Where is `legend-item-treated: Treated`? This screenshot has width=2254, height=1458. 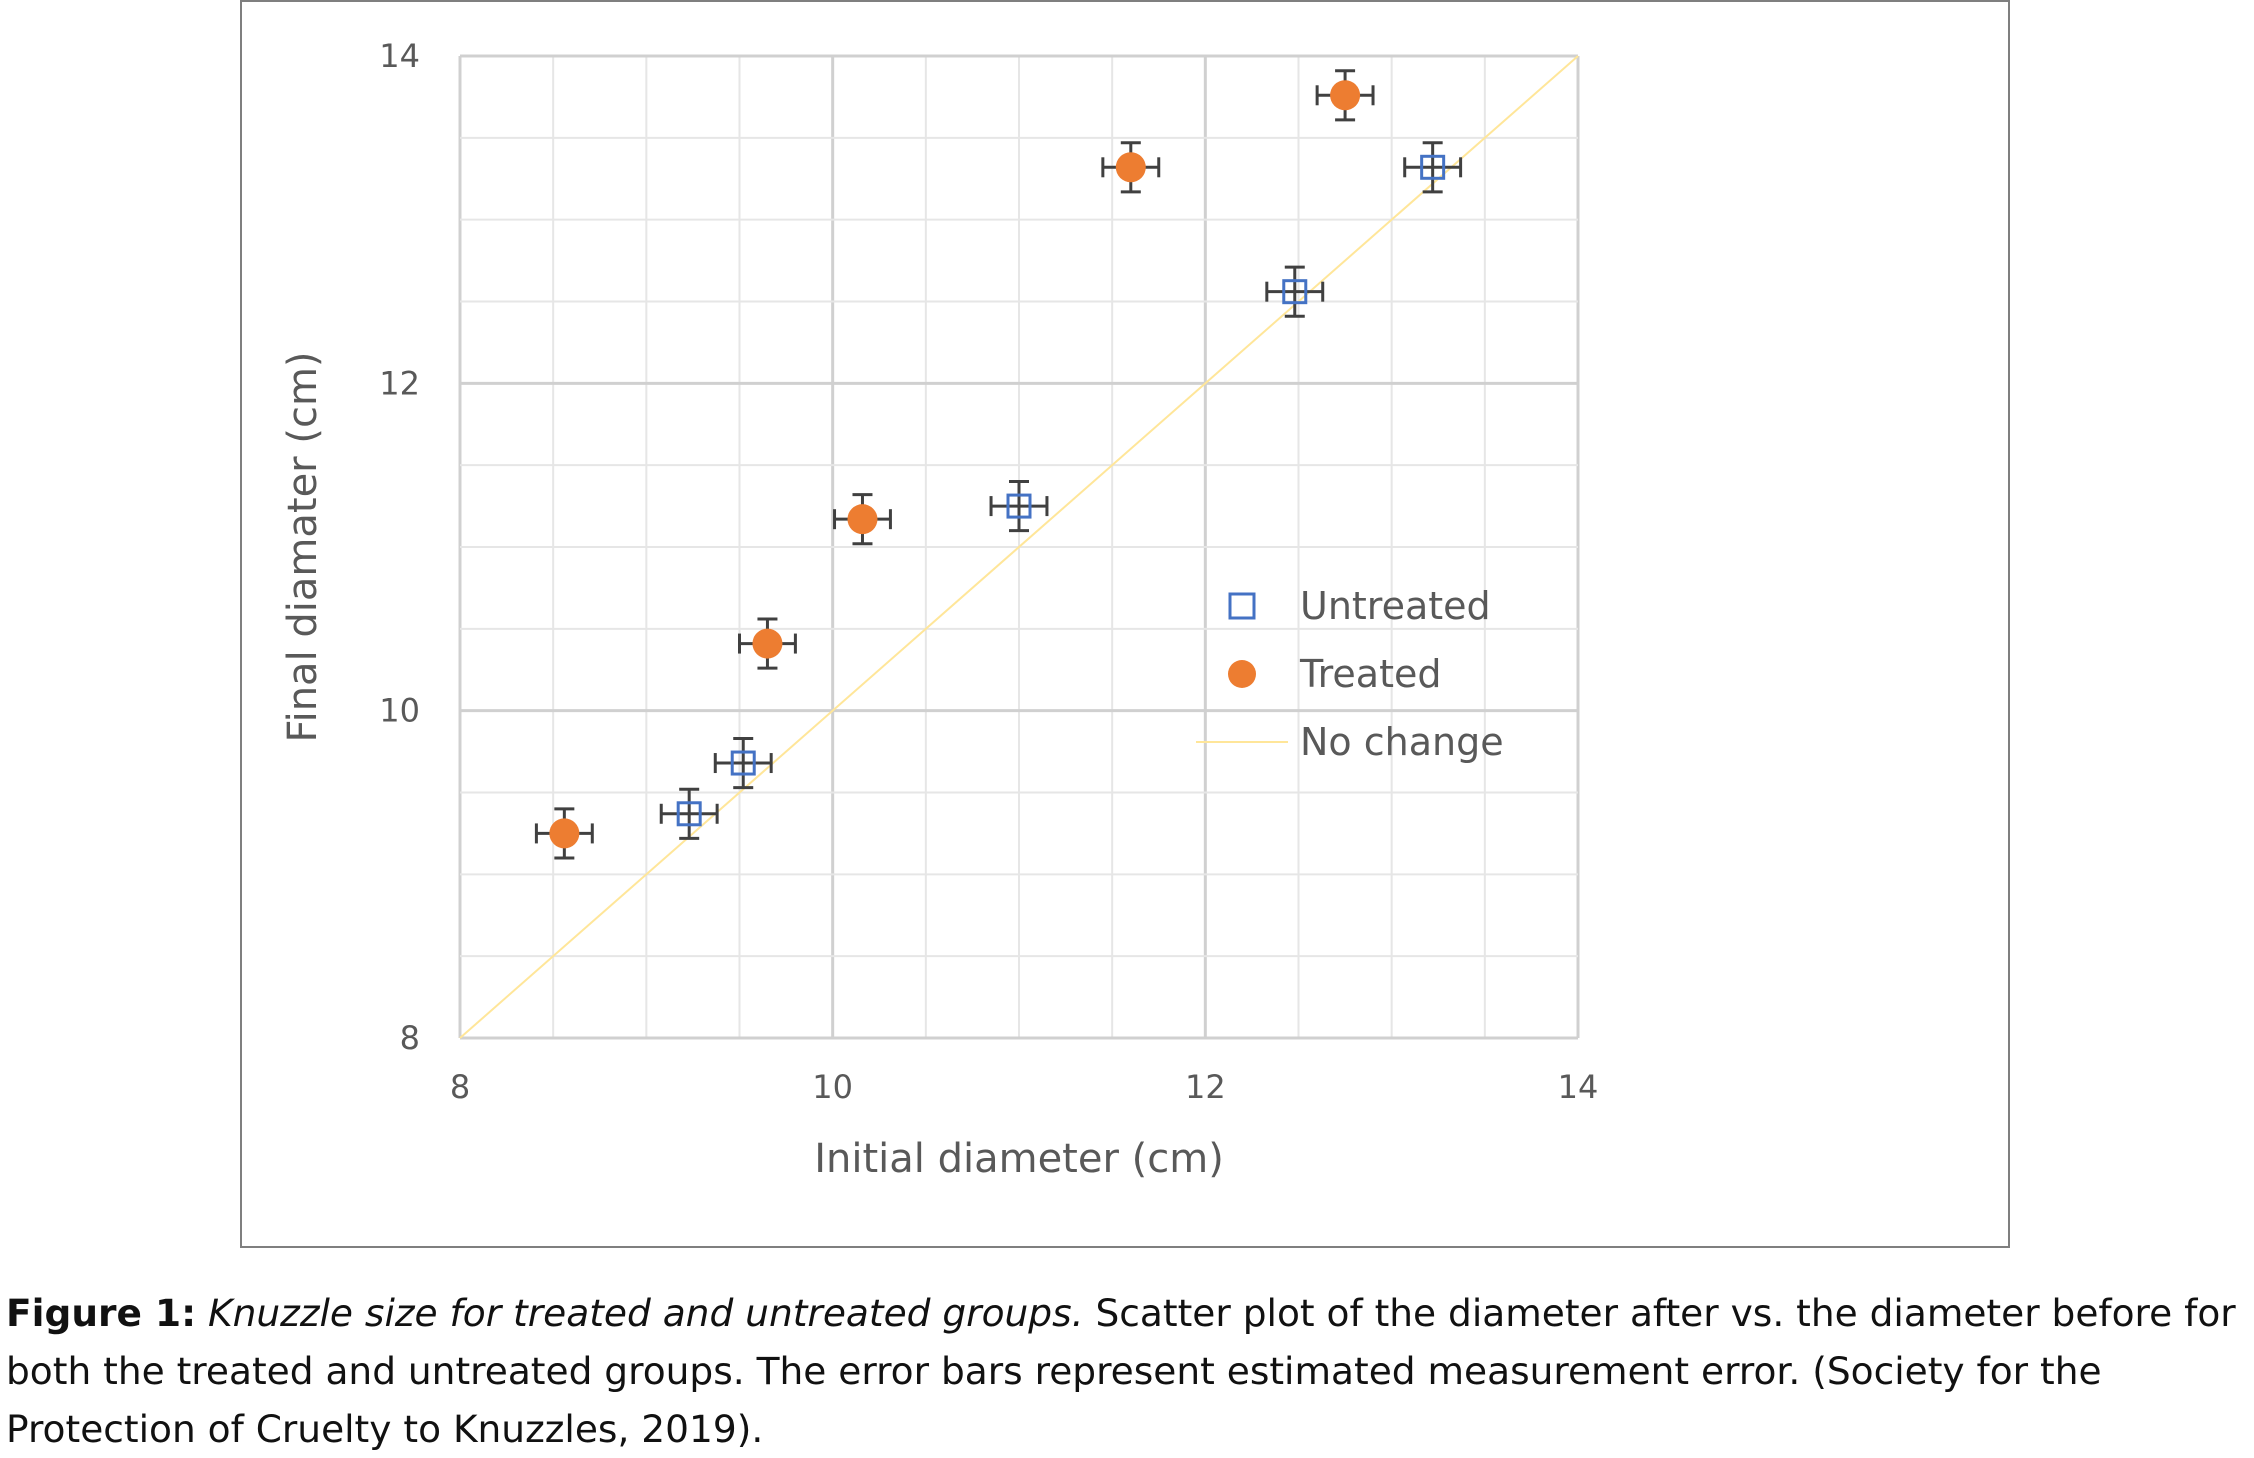
legend-item-treated: Treated is located at coordinates (1334, 674).